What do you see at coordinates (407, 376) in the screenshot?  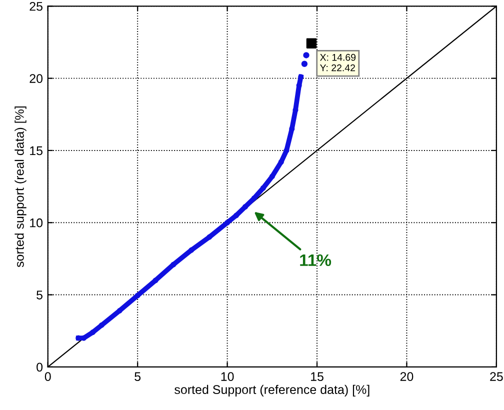 I see `x-tick-label: 20` at bounding box center [407, 376].